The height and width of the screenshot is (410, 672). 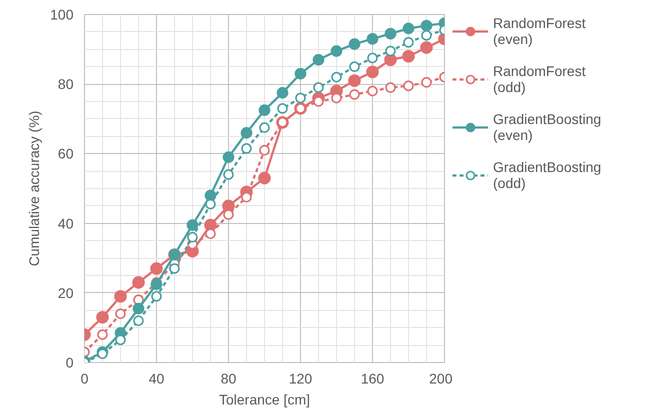 I want to click on x-tick-label: 0, so click(x=84, y=378).